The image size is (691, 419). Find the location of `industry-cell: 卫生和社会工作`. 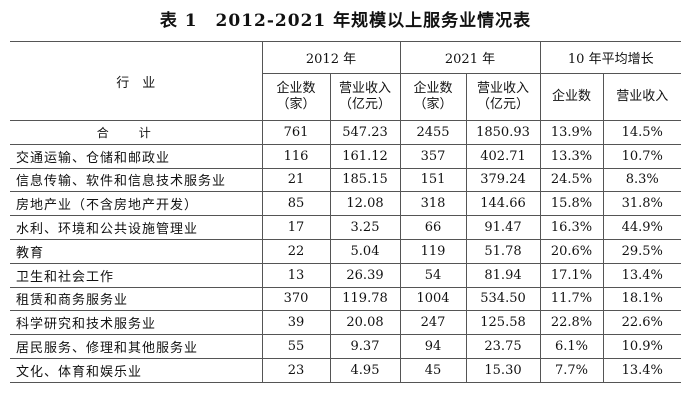

industry-cell: 卫生和社会工作 is located at coordinates (136, 275).